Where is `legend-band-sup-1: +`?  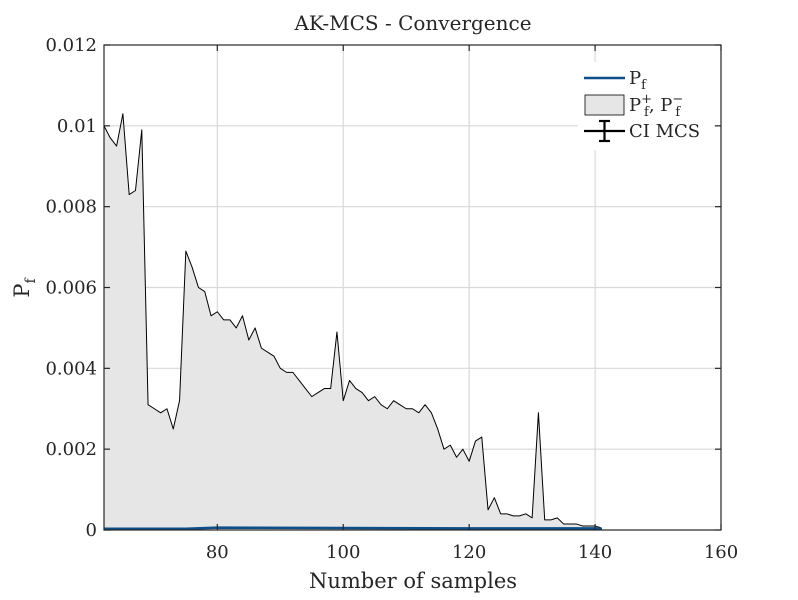
legend-band-sup-1: + is located at coordinates (646, 99).